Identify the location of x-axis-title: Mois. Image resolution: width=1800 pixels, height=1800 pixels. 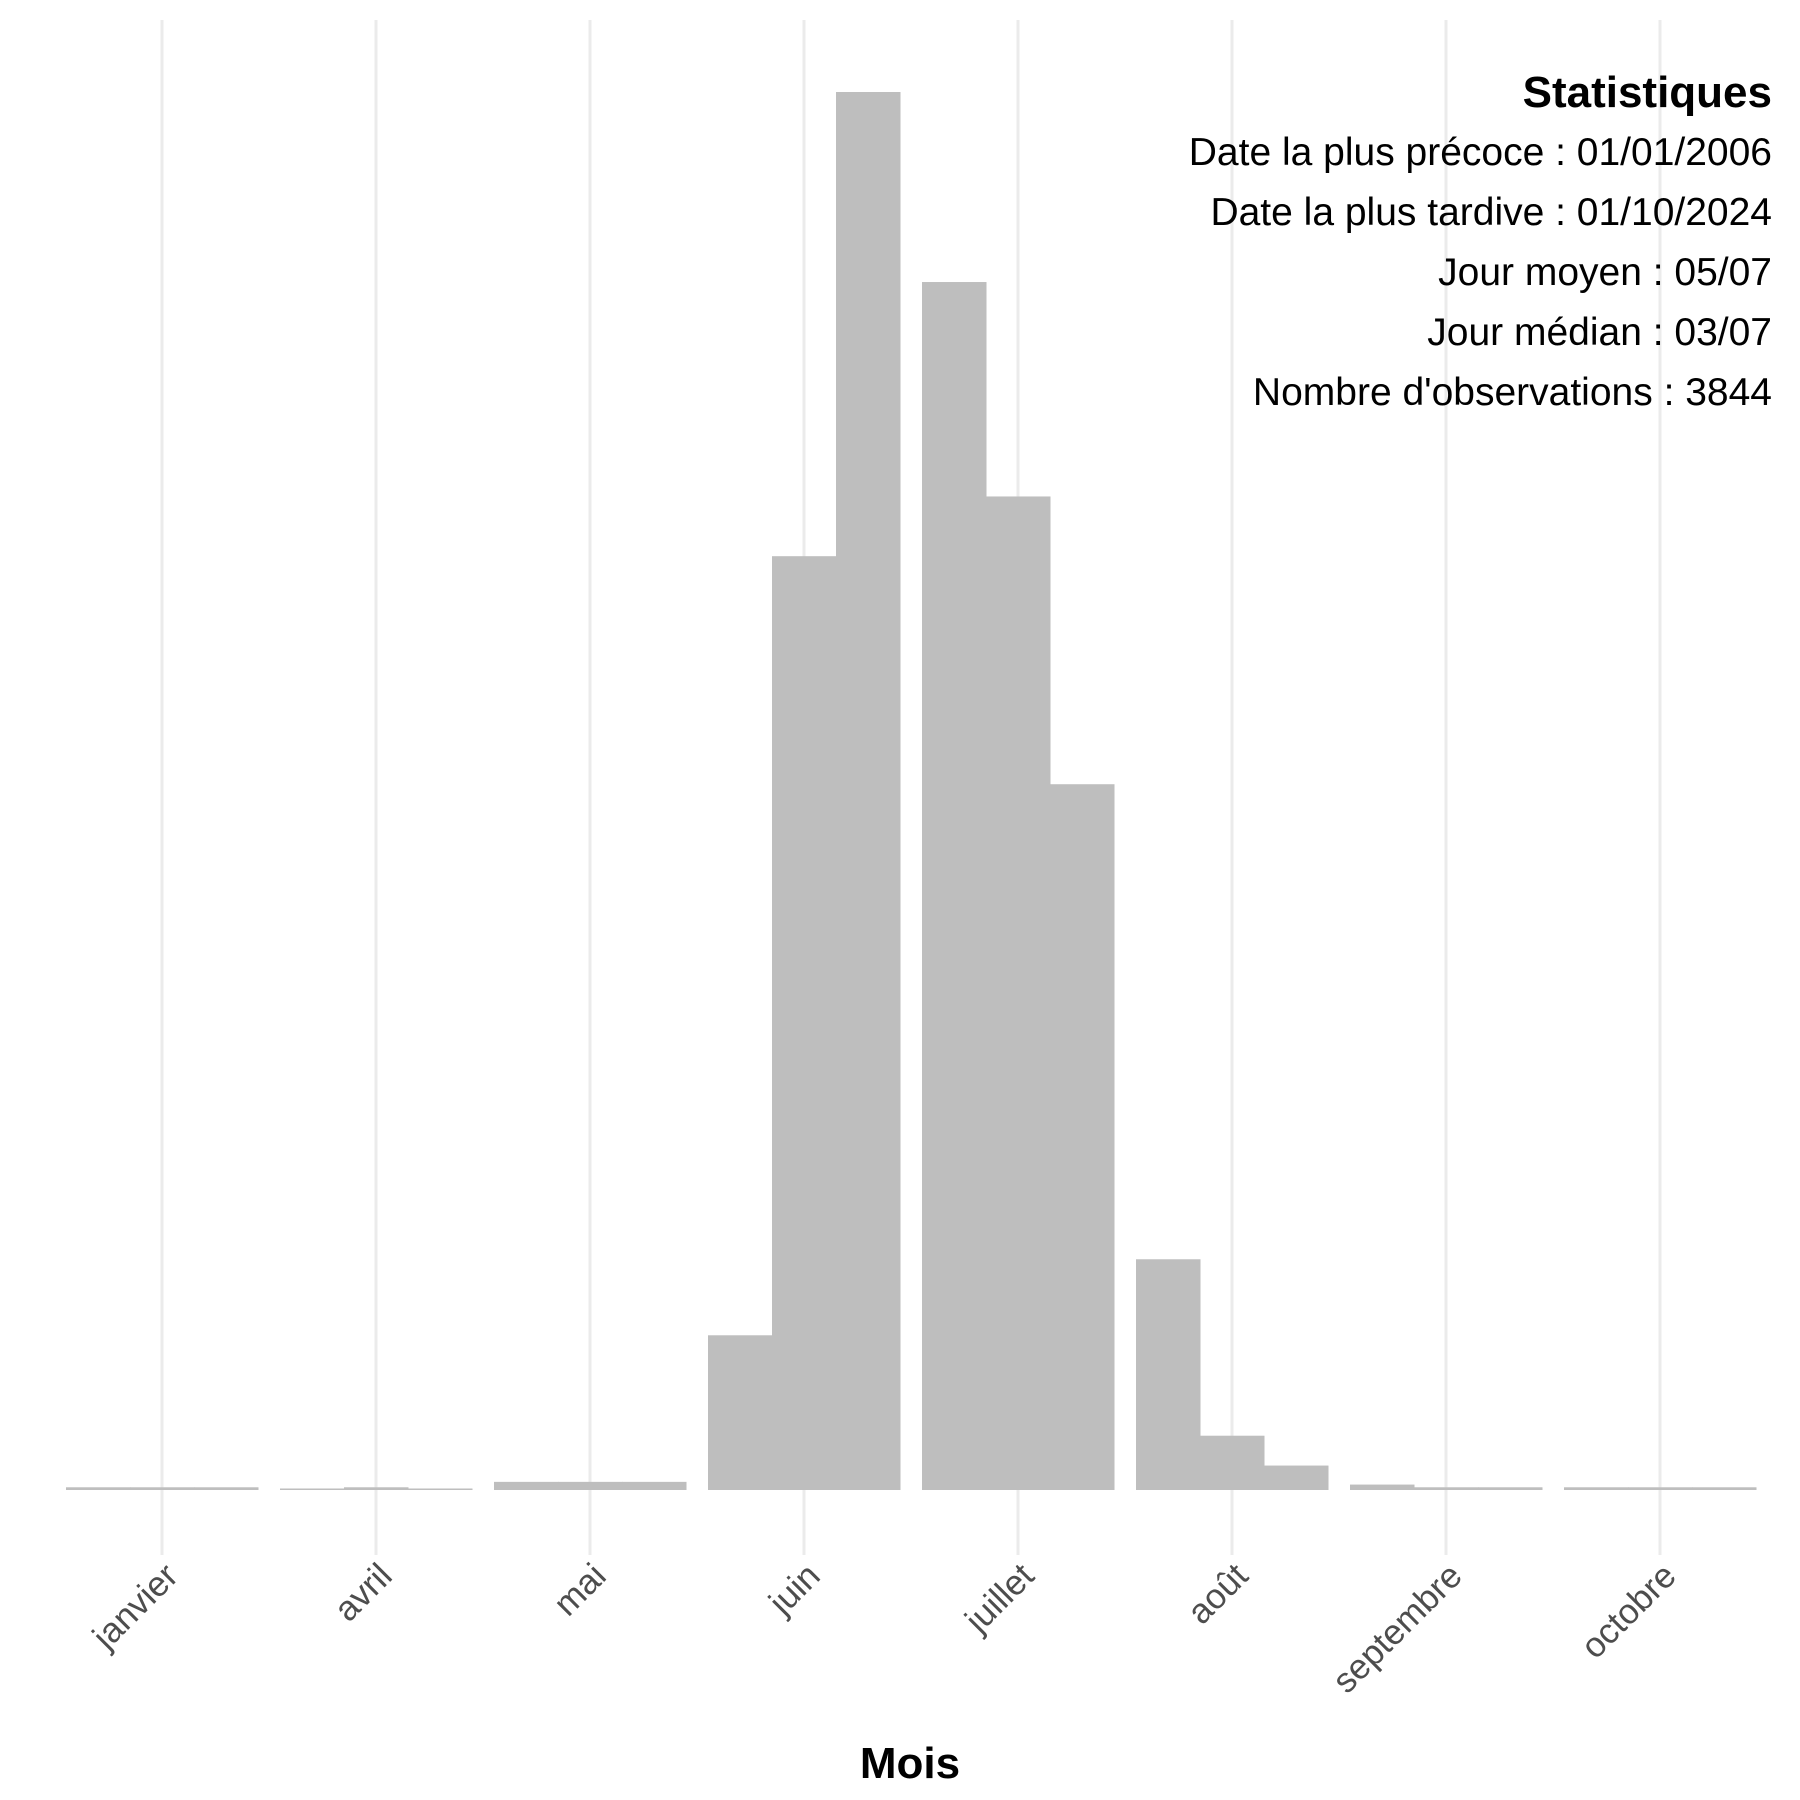
(910, 1763).